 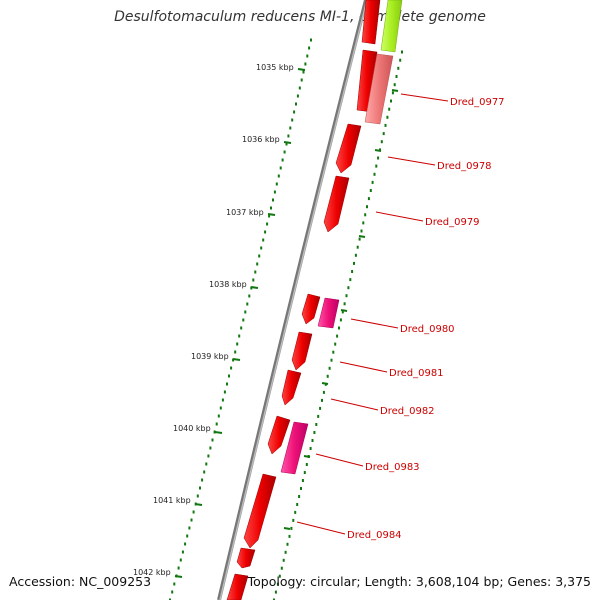 What do you see at coordinates (261, 139) in the screenshot?
I see `kbp-label: 1036 kbp` at bounding box center [261, 139].